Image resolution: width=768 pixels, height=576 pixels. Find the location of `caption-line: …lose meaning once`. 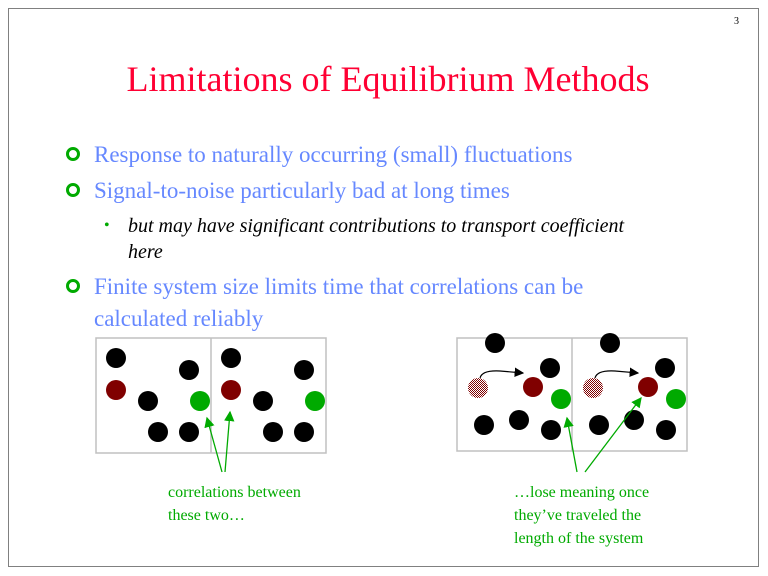

caption-line: …lose meaning once is located at coordinates (582, 492).